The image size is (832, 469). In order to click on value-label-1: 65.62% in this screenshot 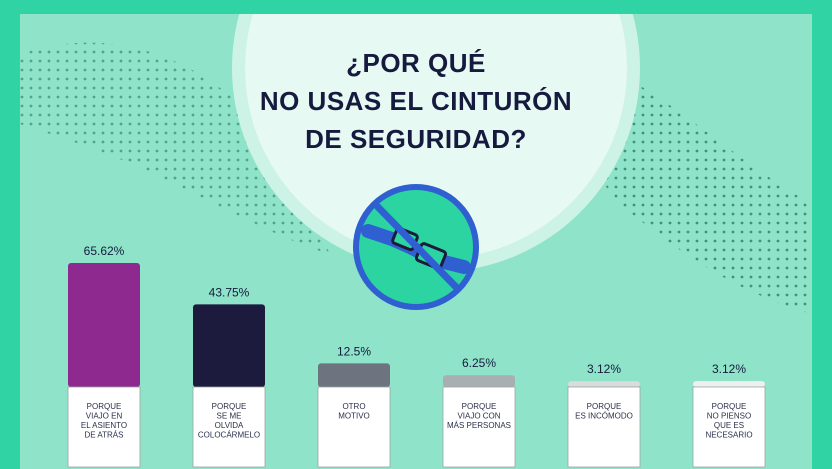, I will do `click(104, 251)`.